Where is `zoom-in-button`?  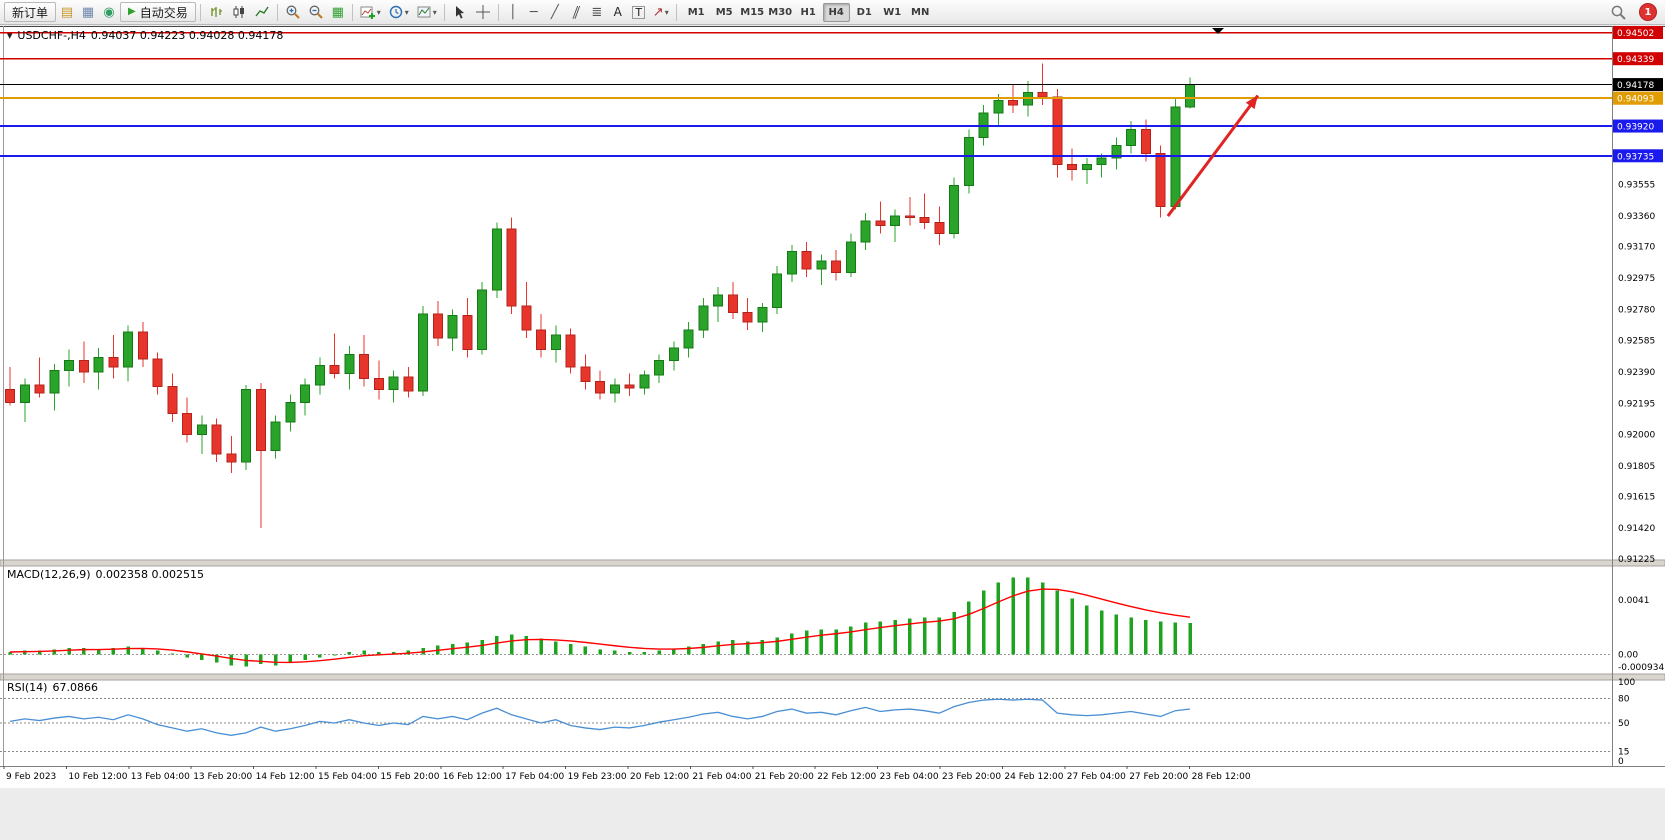
zoom-in-button is located at coordinates (293, 12).